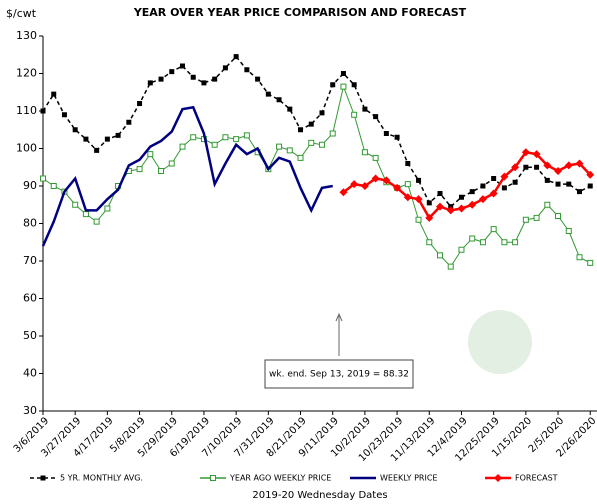 This screenshot has width=597, height=504. What do you see at coordinates (500, 342) in the screenshot?
I see `watermark-logo` at bounding box center [500, 342].